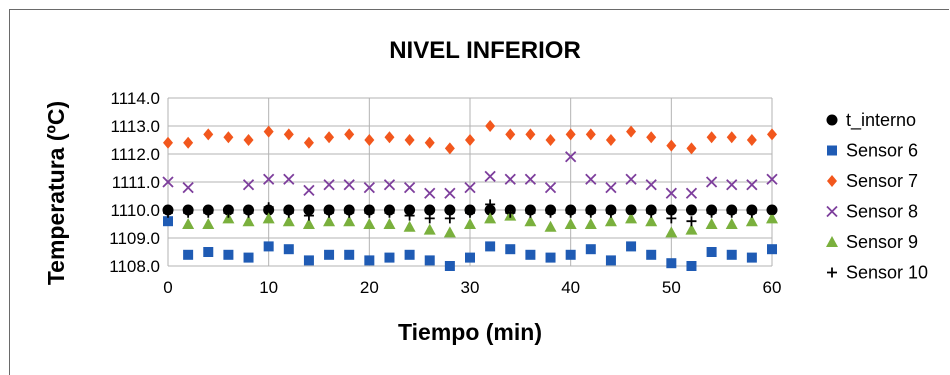 This screenshot has height=375, width=950. What do you see at coordinates (872, 181) in the screenshot?
I see `legend-item: Sensor 7` at bounding box center [872, 181].